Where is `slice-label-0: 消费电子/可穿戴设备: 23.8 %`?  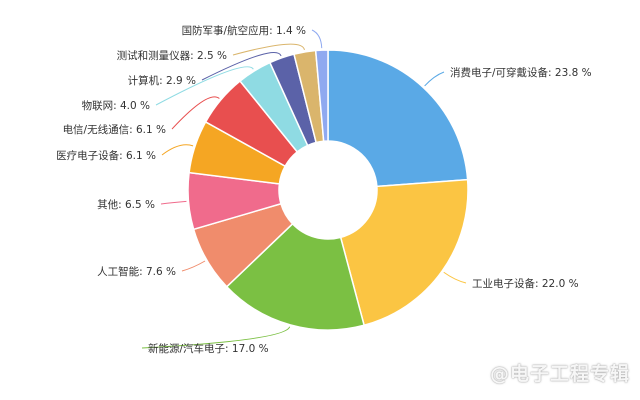
slice-label-0: 消费电子/可穿戴设备: 23.8 % is located at coordinates (521, 72).